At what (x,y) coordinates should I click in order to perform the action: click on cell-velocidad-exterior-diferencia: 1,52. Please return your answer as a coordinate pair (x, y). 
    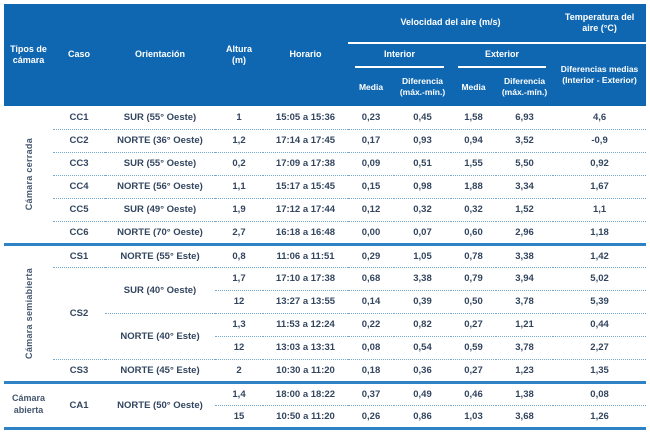
    Looking at the image, I should click on (525, 209).